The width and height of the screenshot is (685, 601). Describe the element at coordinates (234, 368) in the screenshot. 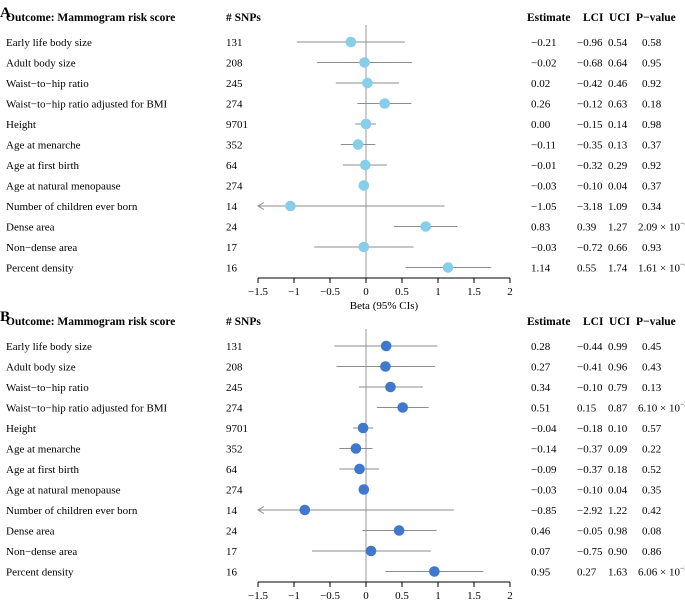

I see `row-snps: 208` at that location.